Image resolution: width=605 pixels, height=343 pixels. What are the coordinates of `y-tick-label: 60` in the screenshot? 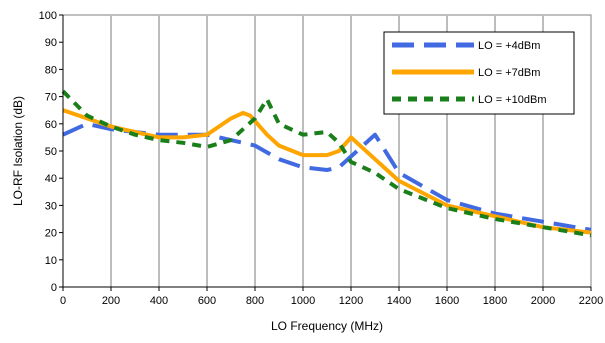 It's located at (51, 125).